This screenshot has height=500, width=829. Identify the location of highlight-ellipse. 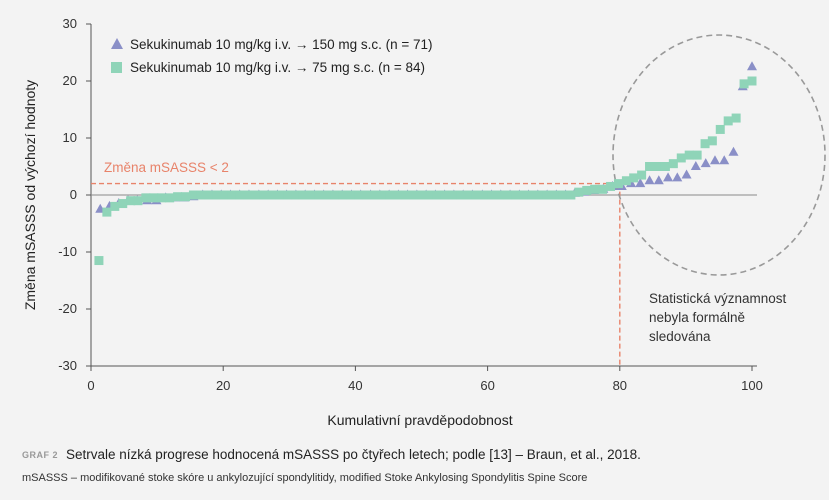
(719, 155).